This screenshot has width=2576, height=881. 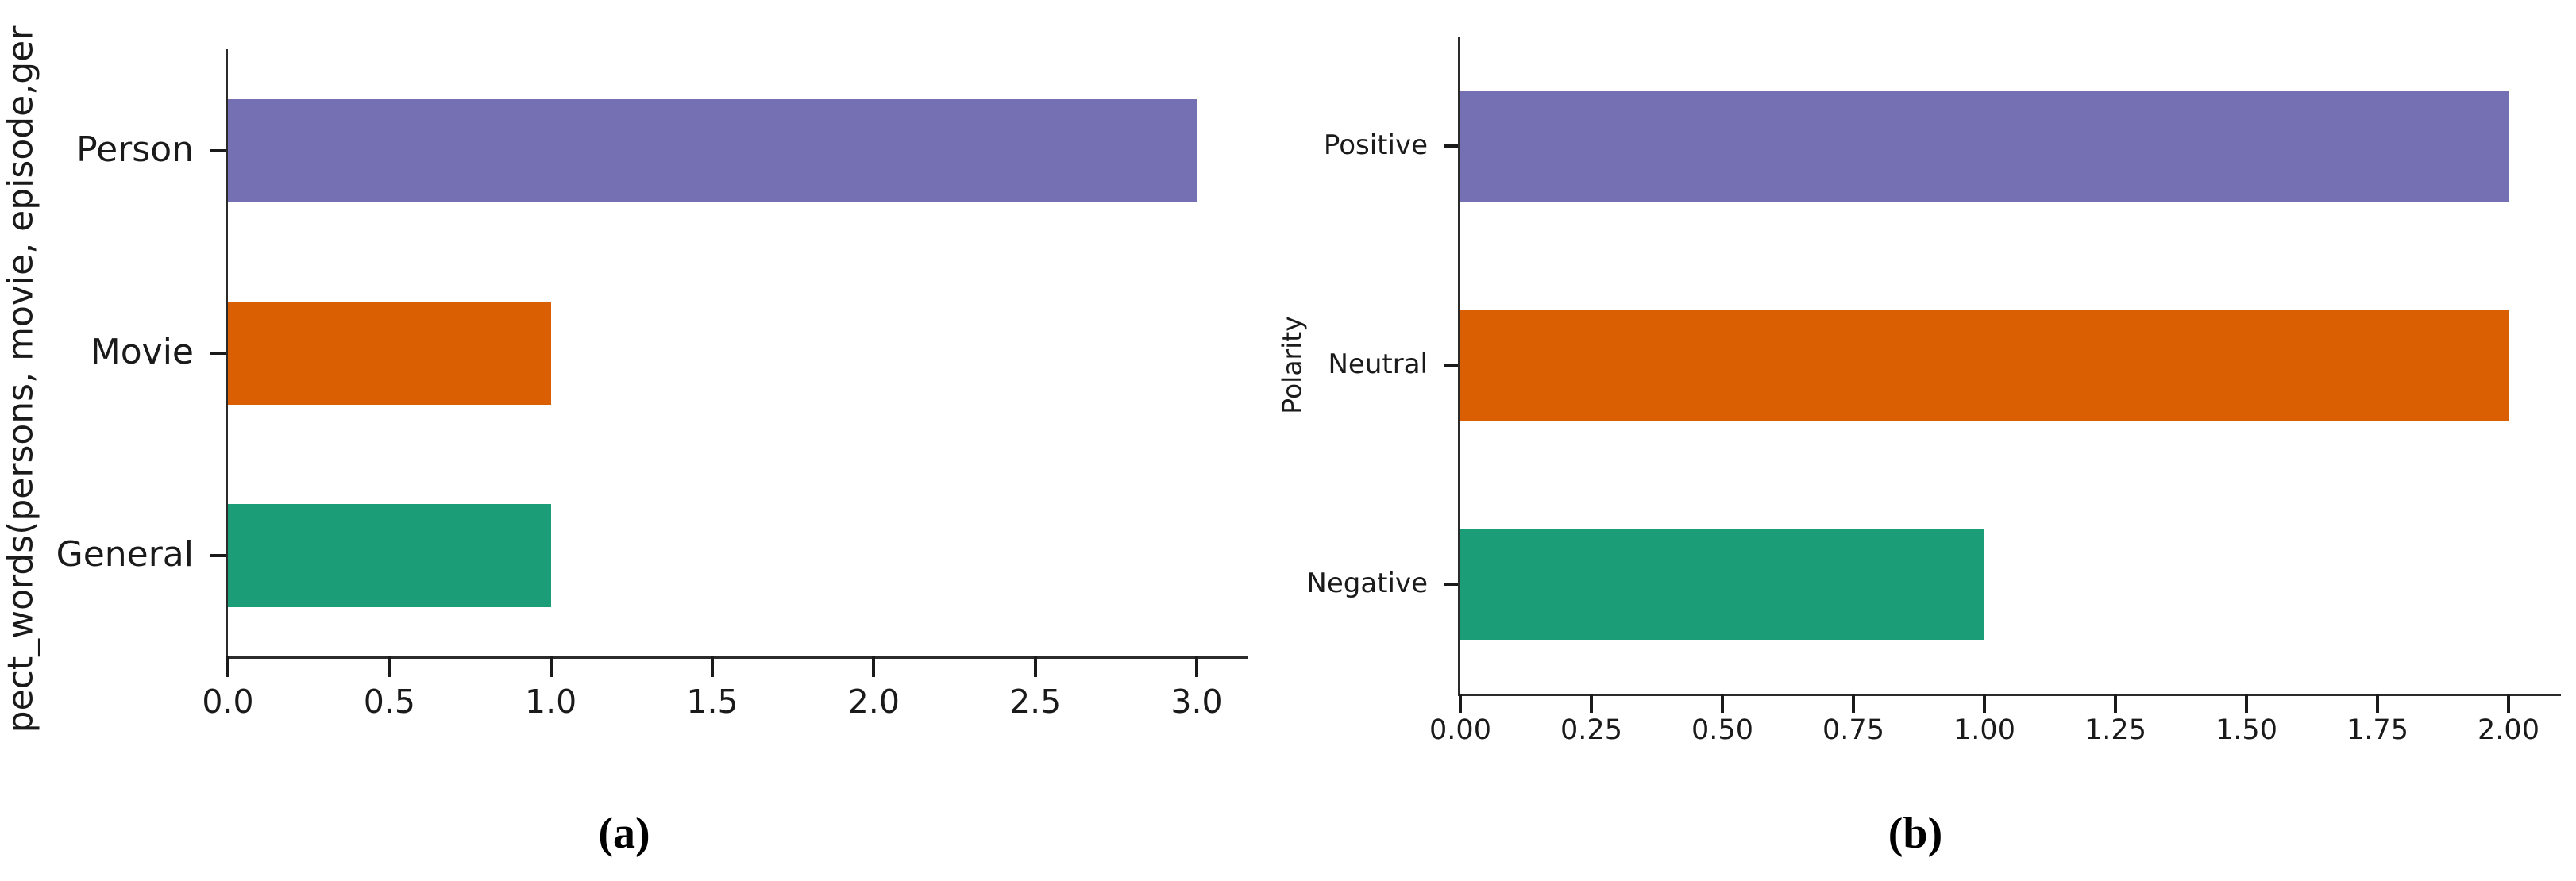 What do you see at coordinates (125, 554) in the screenshot?
I see `category-label: General` at bounding box center [125, 554].